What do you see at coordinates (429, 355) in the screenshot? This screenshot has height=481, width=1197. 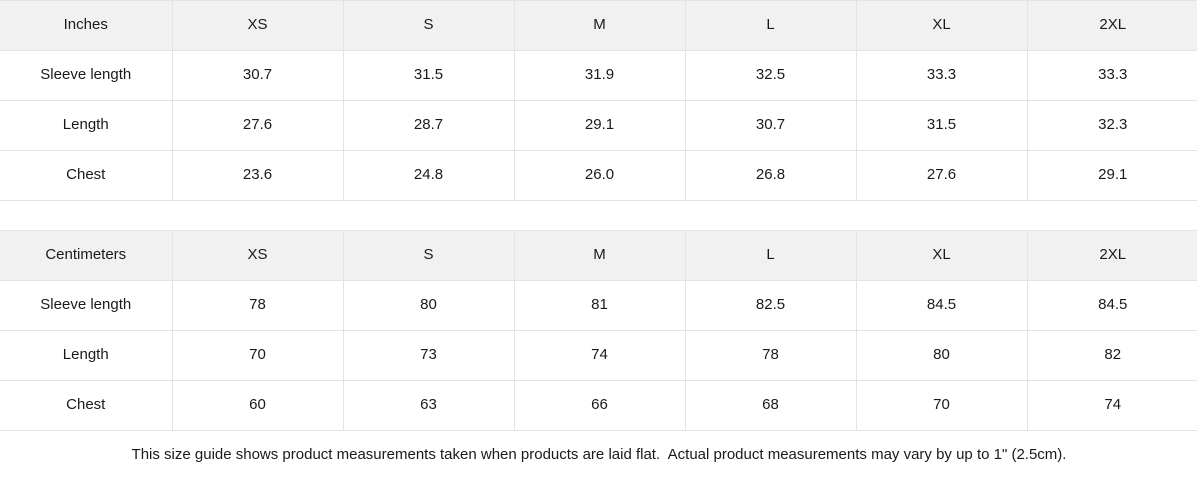 I see `measurement-cell: 73` at bounding box center [429, 355].